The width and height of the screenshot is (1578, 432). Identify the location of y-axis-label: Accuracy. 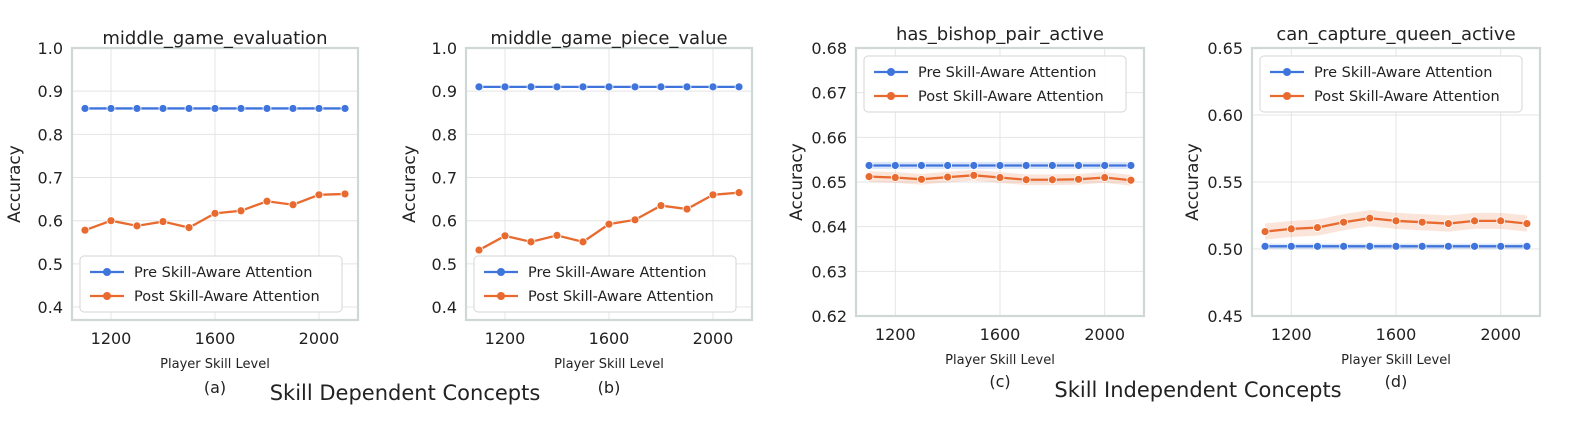
(1193, 182).